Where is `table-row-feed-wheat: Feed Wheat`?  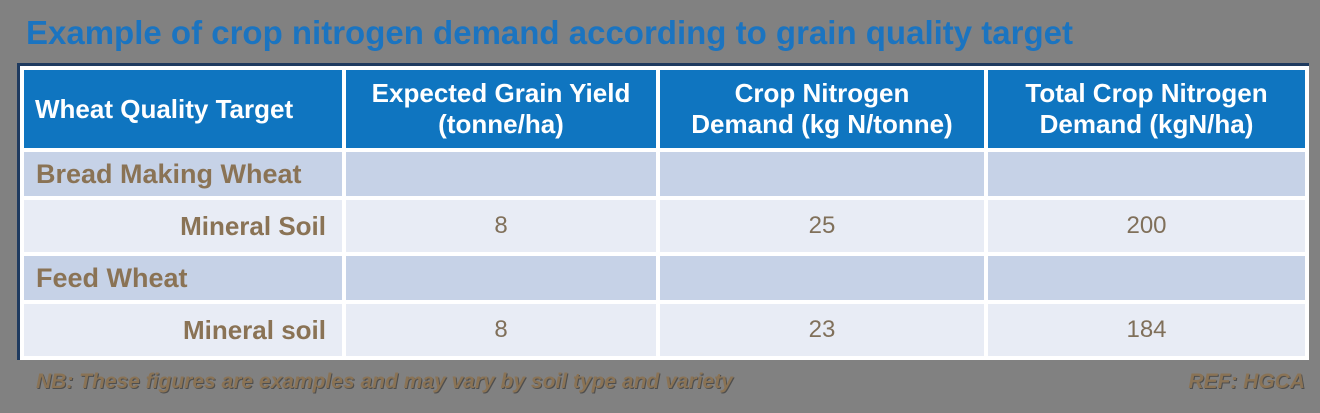 table-row-feed-wheat: Feed Wheat is located at coordinates (664, 278).